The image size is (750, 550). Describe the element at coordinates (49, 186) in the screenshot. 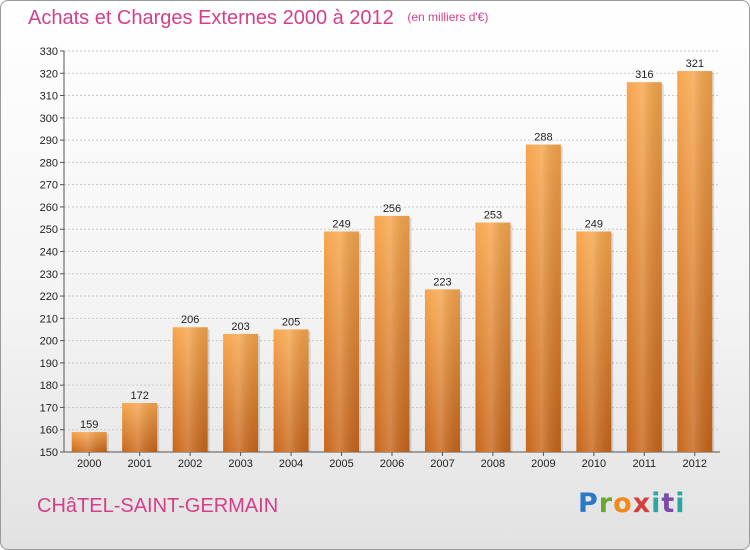

I see `y-tick-label: 270` at that location.